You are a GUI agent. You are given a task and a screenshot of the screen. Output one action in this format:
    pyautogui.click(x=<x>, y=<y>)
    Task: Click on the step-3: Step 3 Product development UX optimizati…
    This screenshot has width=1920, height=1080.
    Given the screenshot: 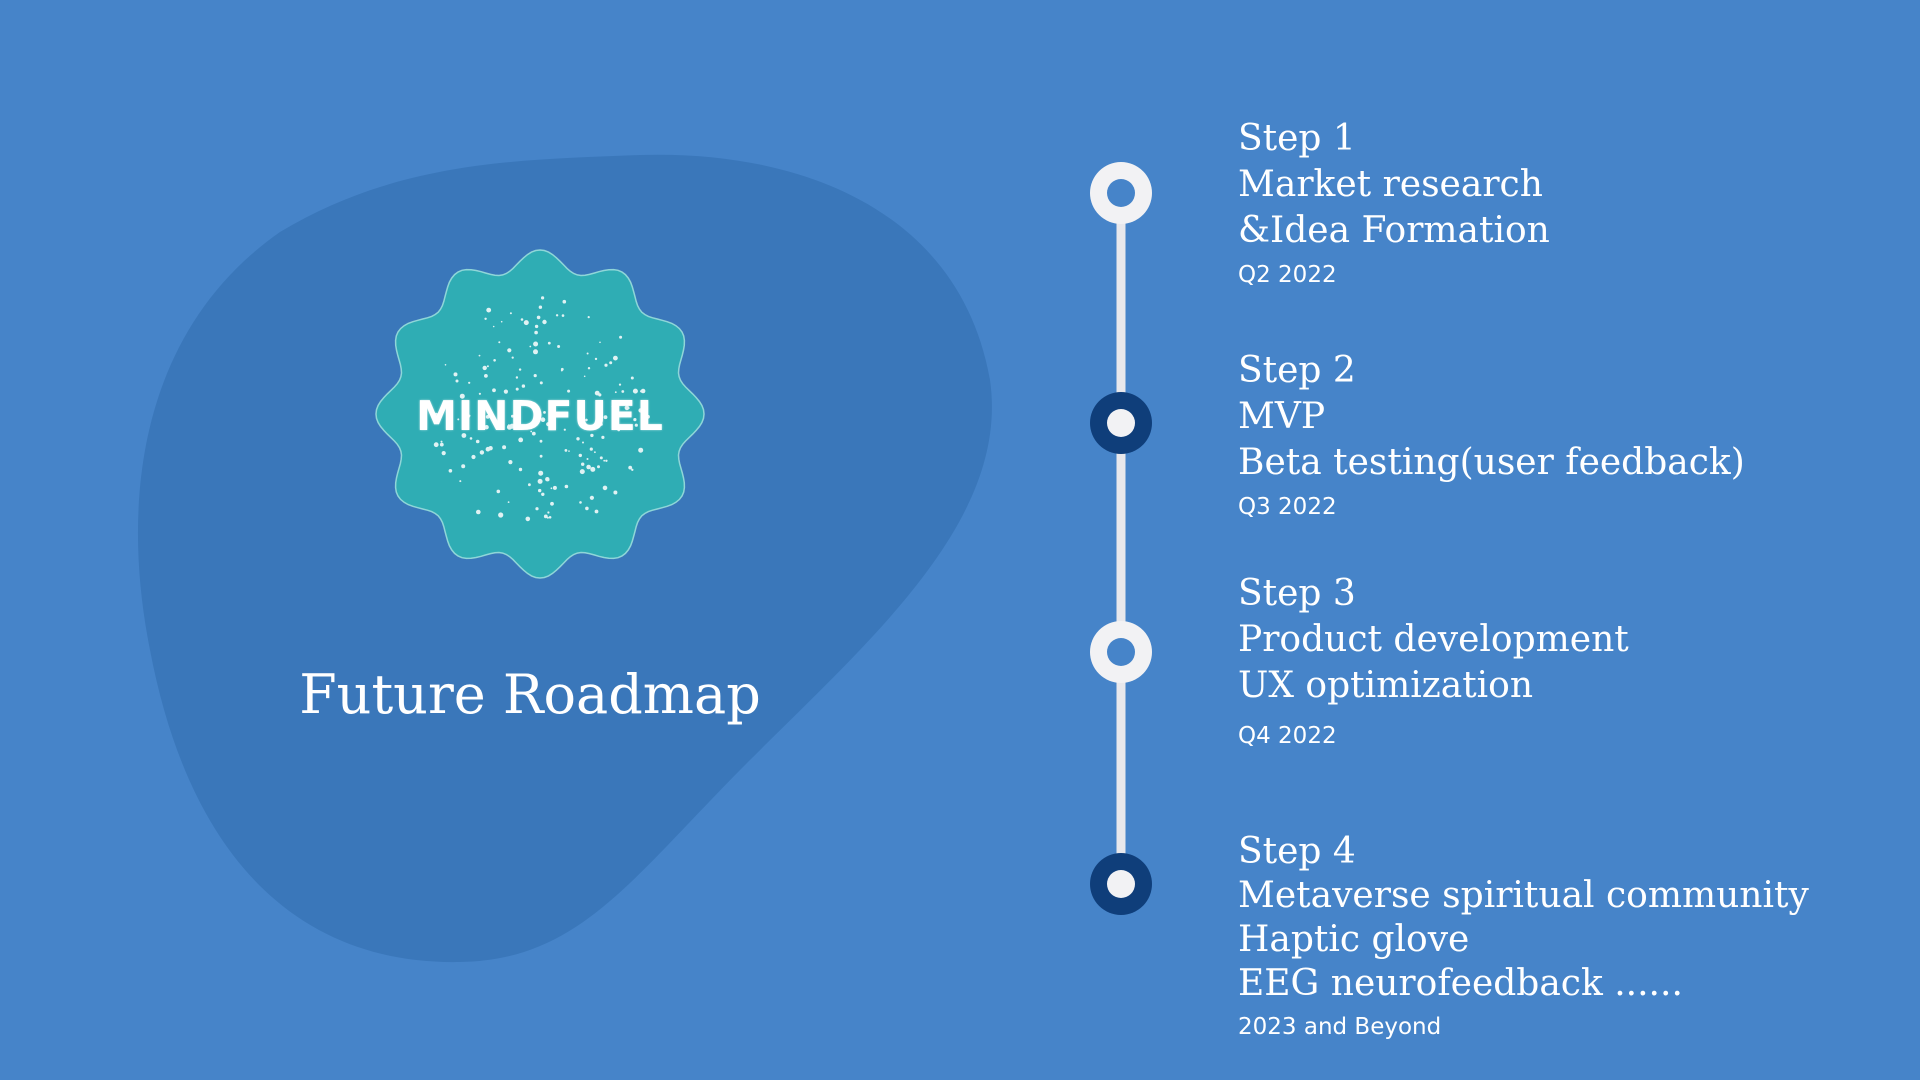 What is the action you would take?
    pyautogui.click(x=1433, y=663)
    